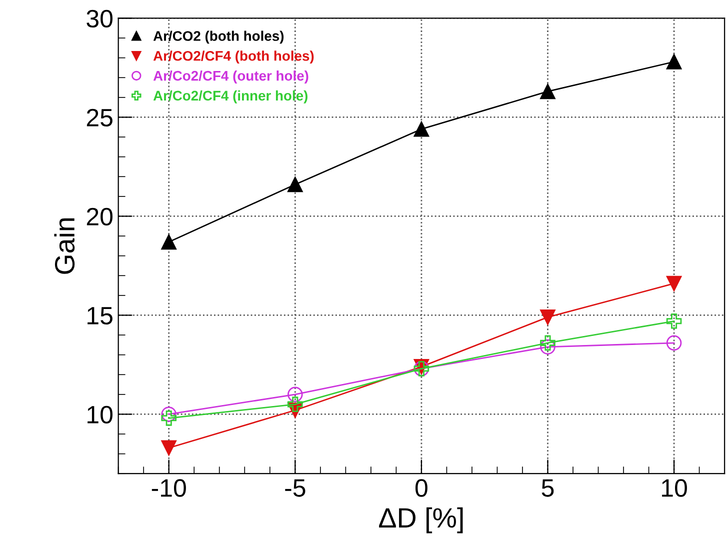 Image resolution: width=726 pixels, height=552 pixels. I want to click on x-tick-label: 10, so click(674, 488).